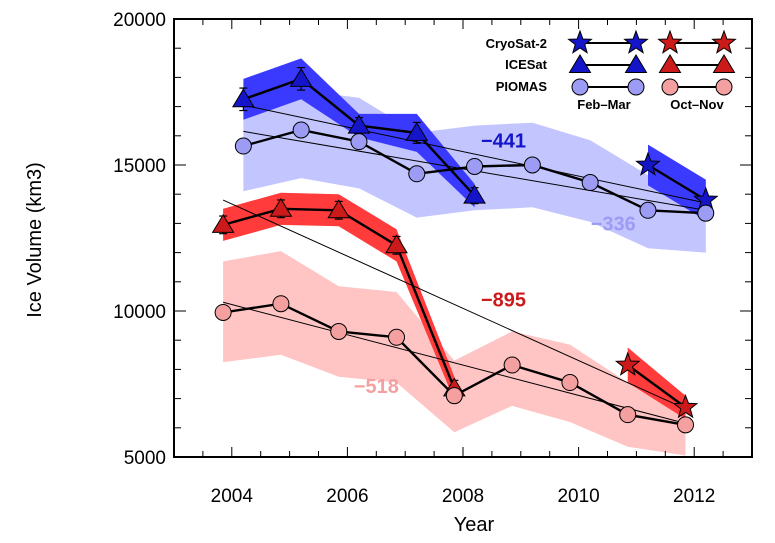 This screenshot has height=543, width=775. I want to click on legend-label-piomas: PIOMAS, so click(522, 86).